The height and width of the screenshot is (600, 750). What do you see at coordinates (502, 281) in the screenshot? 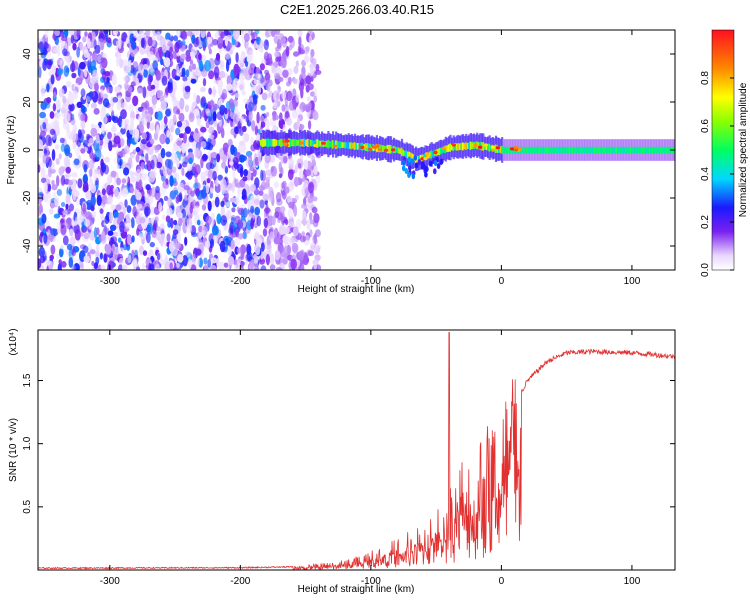
I see `spectrogram-x-tick-label: 0` at bounding box center [502, 281].